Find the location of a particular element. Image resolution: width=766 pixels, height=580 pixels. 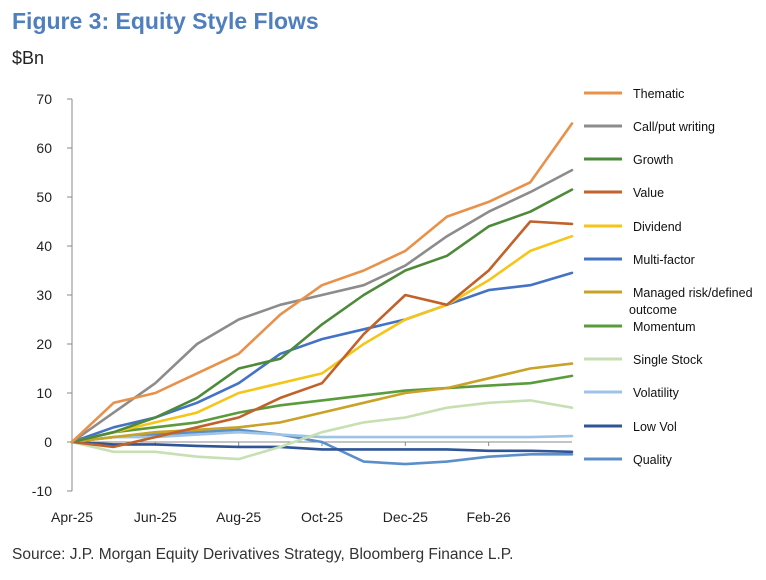

x-tick-label: Jun-25 is located at coordinates (155, 517).